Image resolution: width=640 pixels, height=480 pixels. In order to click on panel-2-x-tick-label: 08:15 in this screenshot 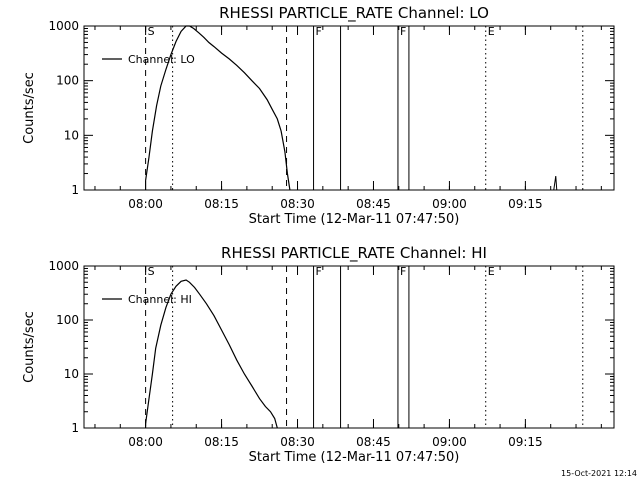, I will do `click(221, 442)`.